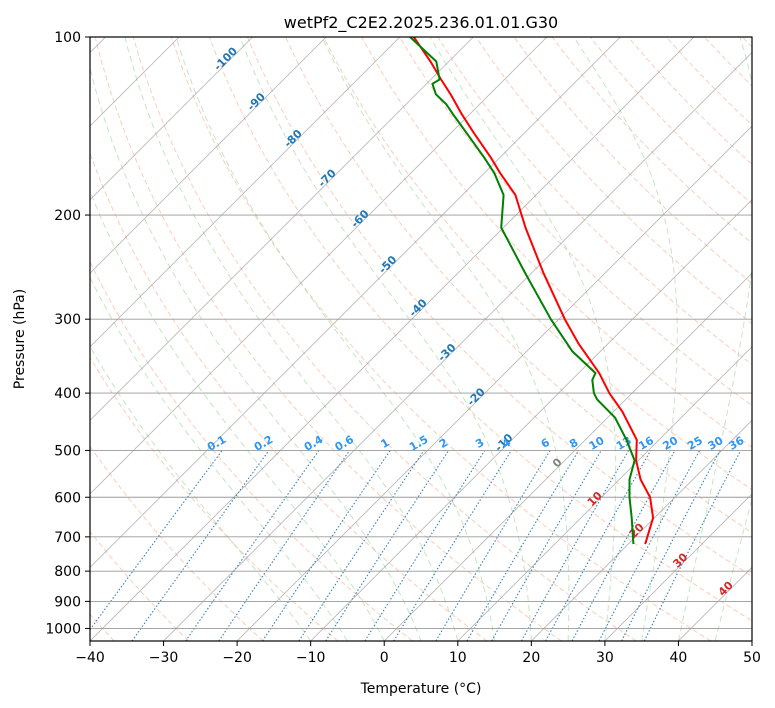 The height and width of the screenshot is (708, 775). I want to click on y-tick-label: 1000, so click(63, 629).